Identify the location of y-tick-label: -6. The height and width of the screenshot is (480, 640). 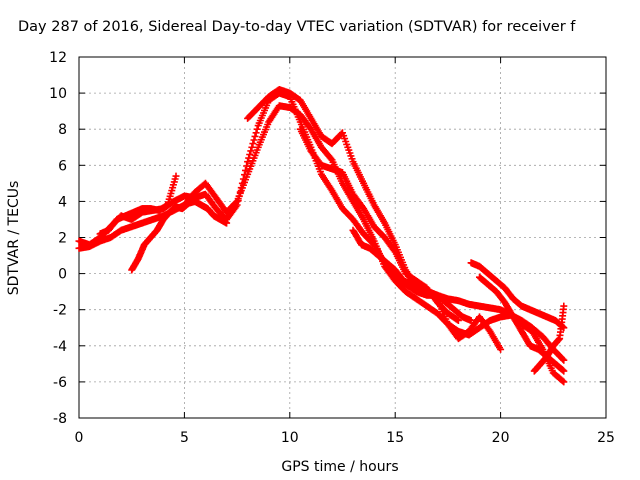
(60, 383).